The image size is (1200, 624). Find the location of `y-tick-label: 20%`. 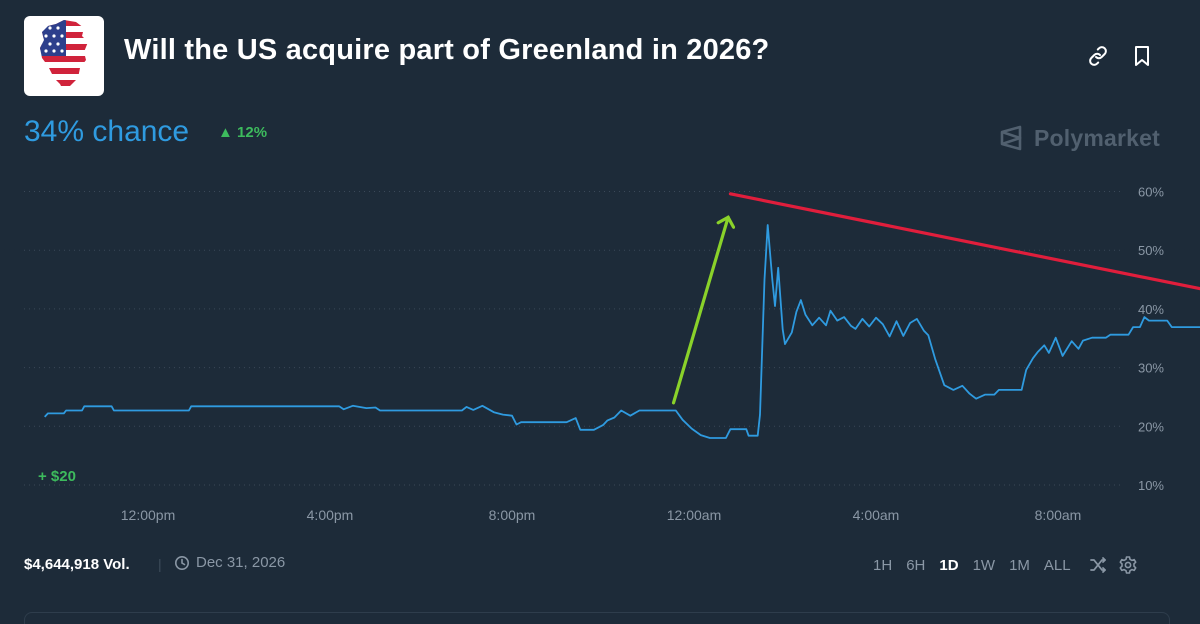

y-tick-label: 20% is located at coordinates (1151, 426).